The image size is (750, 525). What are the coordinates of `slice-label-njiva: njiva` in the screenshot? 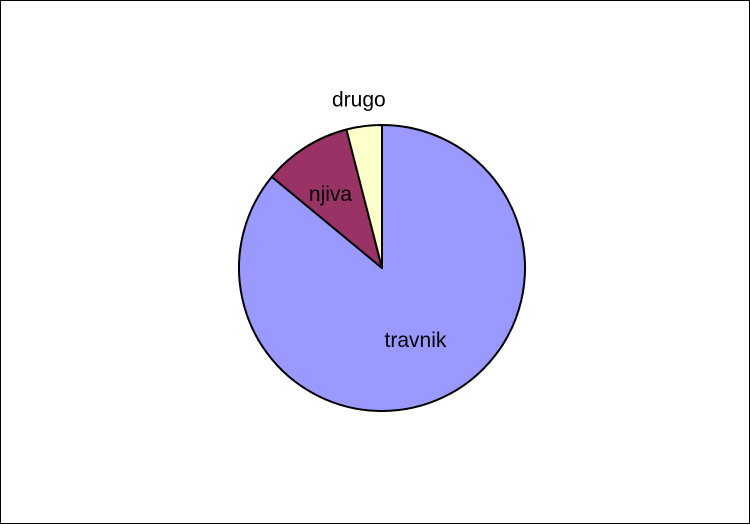 It's located at (331, 194).